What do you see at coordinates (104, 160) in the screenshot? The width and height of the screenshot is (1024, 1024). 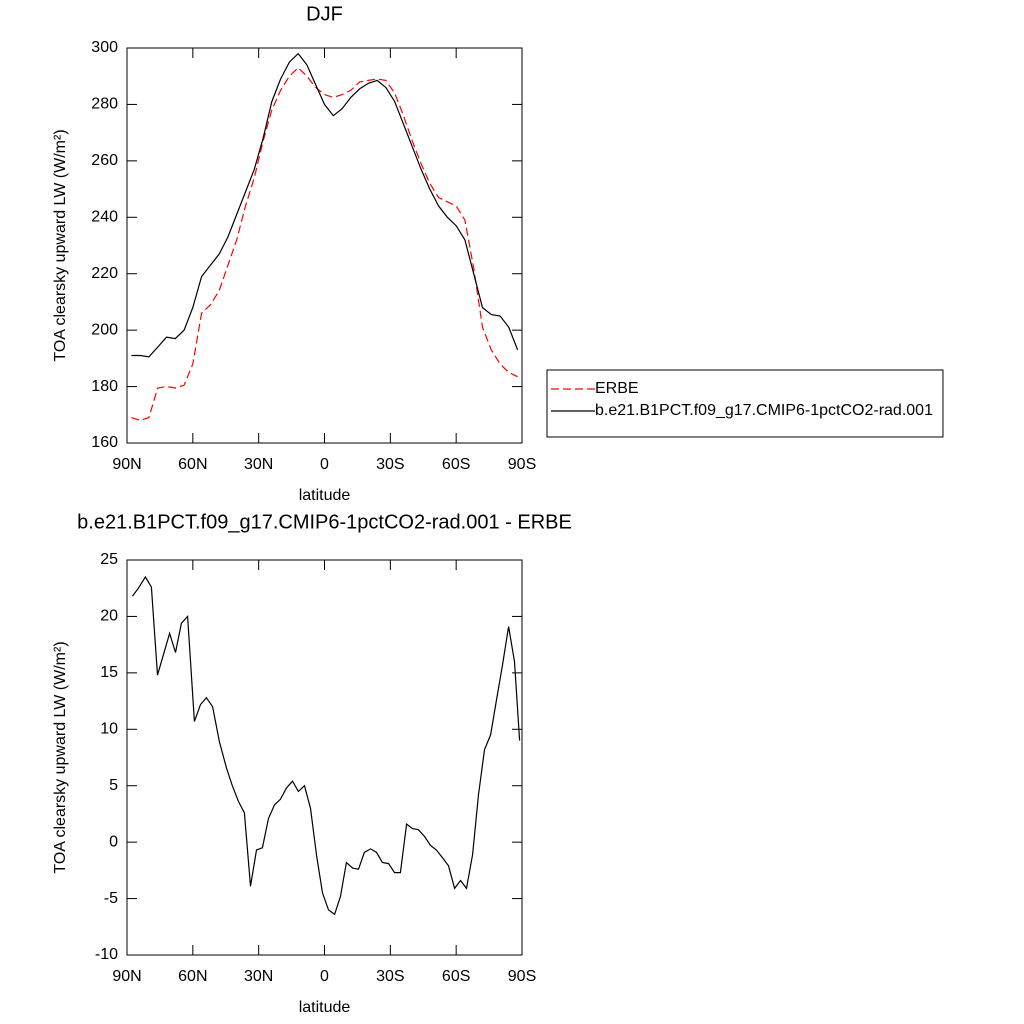 I see `y-tick-label: 260` at bounding box center [104, 160].